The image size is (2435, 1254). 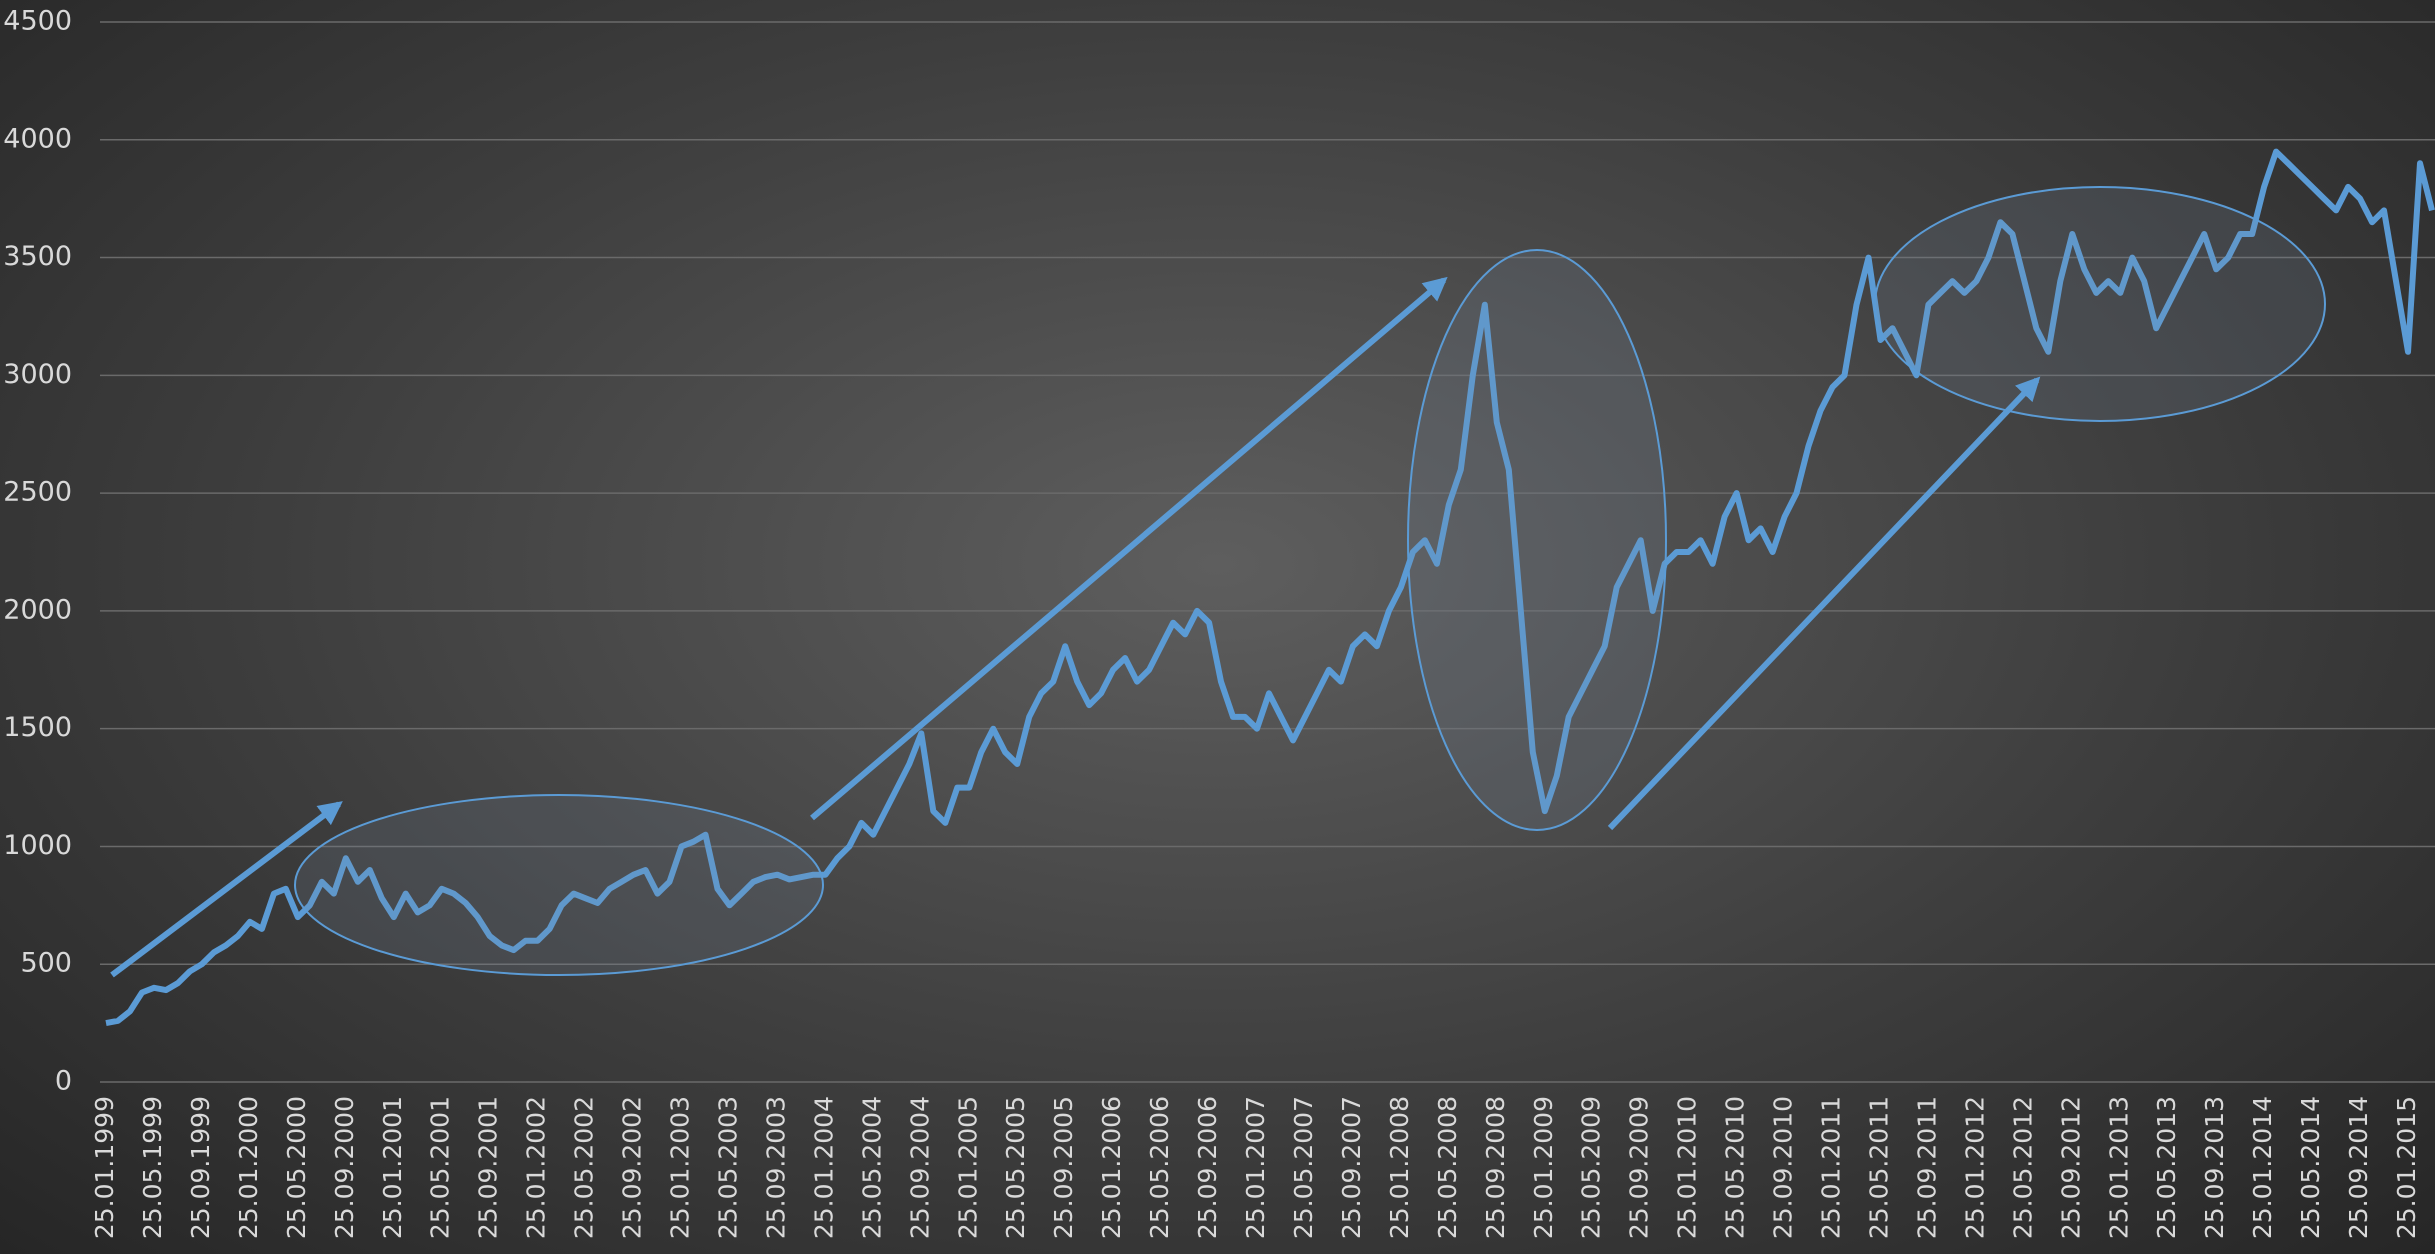 I want to click on x-tick-label: 25.05.2007, so click(x=1303, y=1167).